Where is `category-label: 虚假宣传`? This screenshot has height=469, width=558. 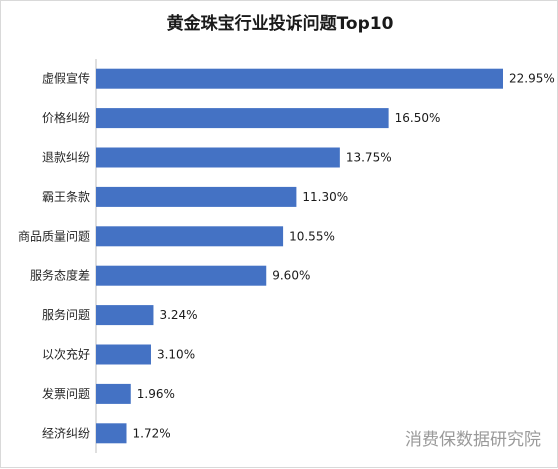 category-label: 虚假宣传 is located at coordinates (66, 78).